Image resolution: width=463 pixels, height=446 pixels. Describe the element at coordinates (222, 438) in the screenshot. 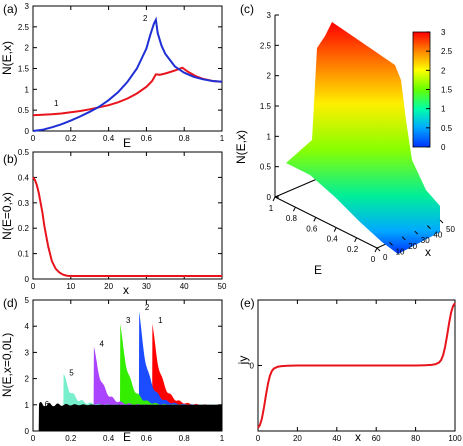

I see `panel-d-xtick-label: 1` at that location.